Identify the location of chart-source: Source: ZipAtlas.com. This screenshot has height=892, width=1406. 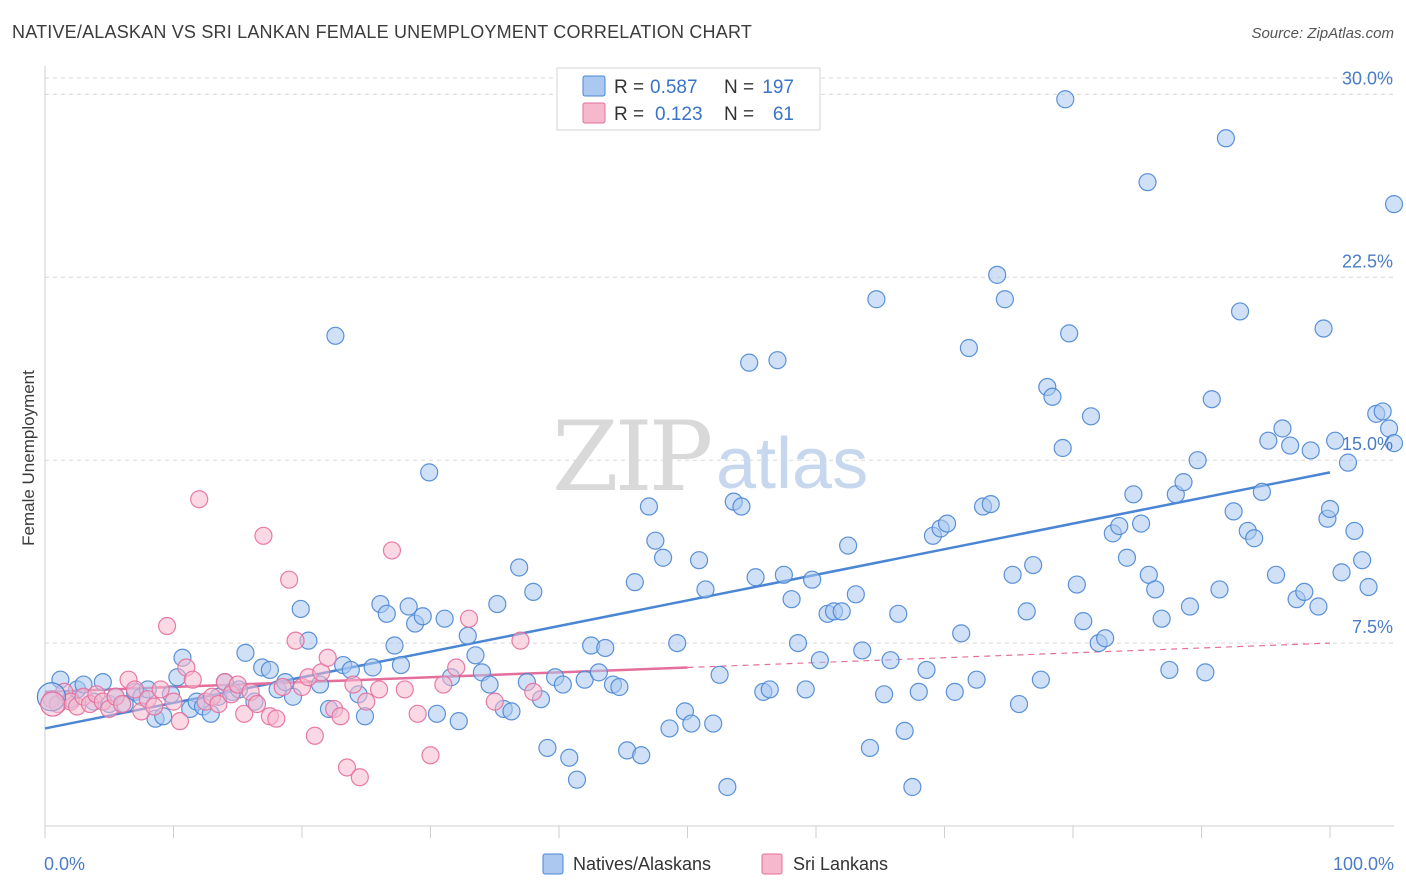
(1322, 33).